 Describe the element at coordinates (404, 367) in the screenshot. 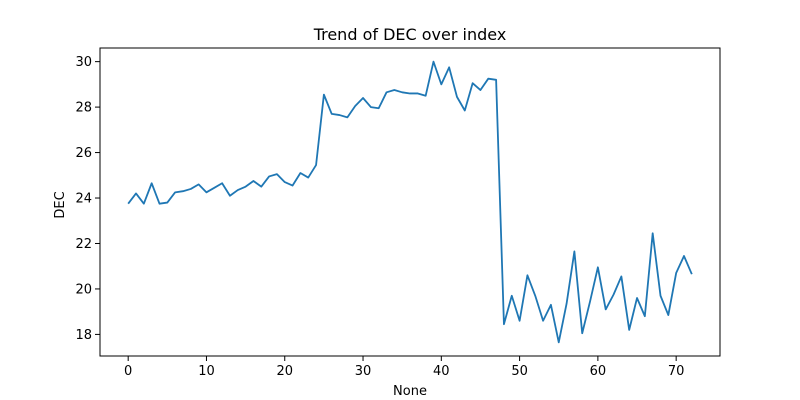

I see `x-axis: 0 10 20 30 40 50 60 70` at that location.